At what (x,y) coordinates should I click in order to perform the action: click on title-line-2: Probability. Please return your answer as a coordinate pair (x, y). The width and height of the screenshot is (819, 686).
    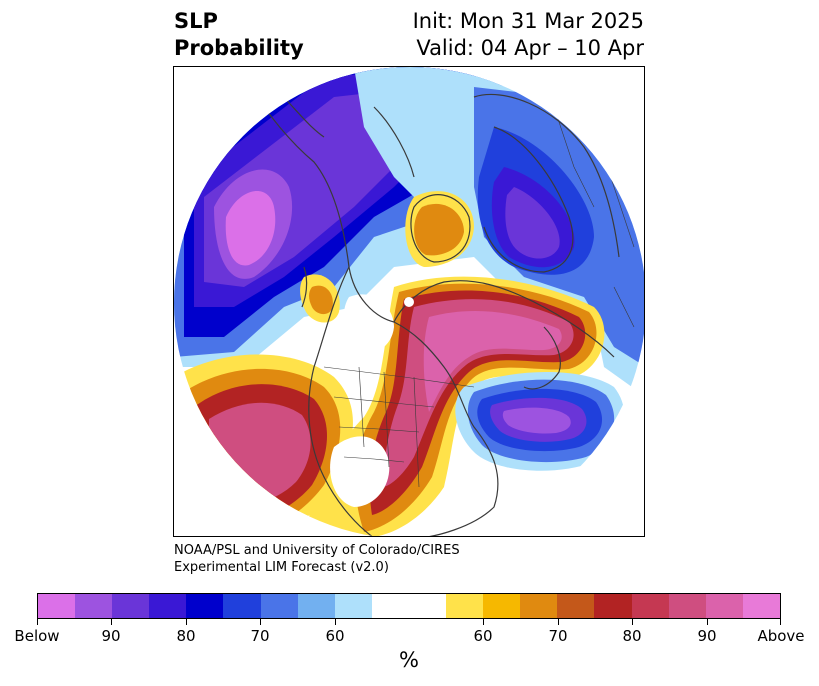
    Looking at the image, I should click on (239, 48).